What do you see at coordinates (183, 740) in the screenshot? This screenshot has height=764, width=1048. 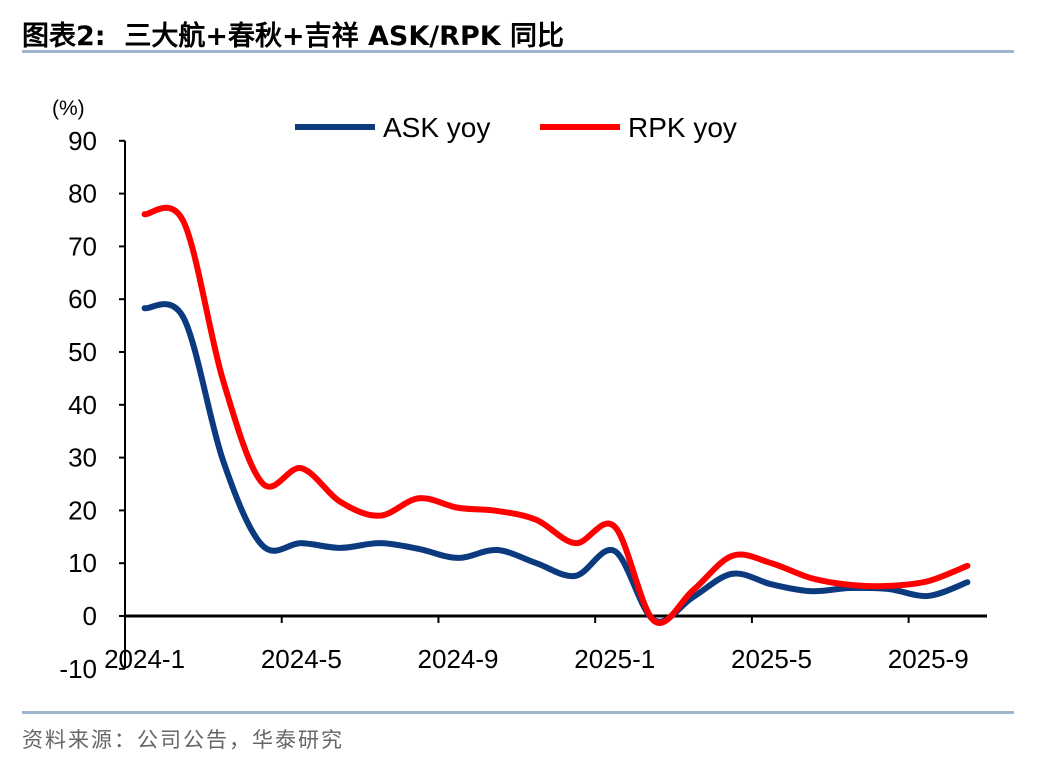 I see `source-note: 资料来源：公司公告，华泰研究` at bounding box center [183, 740].